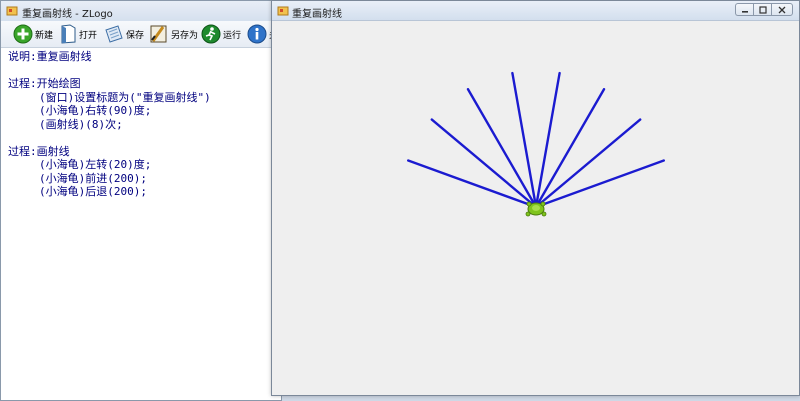 This screenshot has height=401, width=800. I want to click on code-line: 说明:重复画射线, so click(50, 56).